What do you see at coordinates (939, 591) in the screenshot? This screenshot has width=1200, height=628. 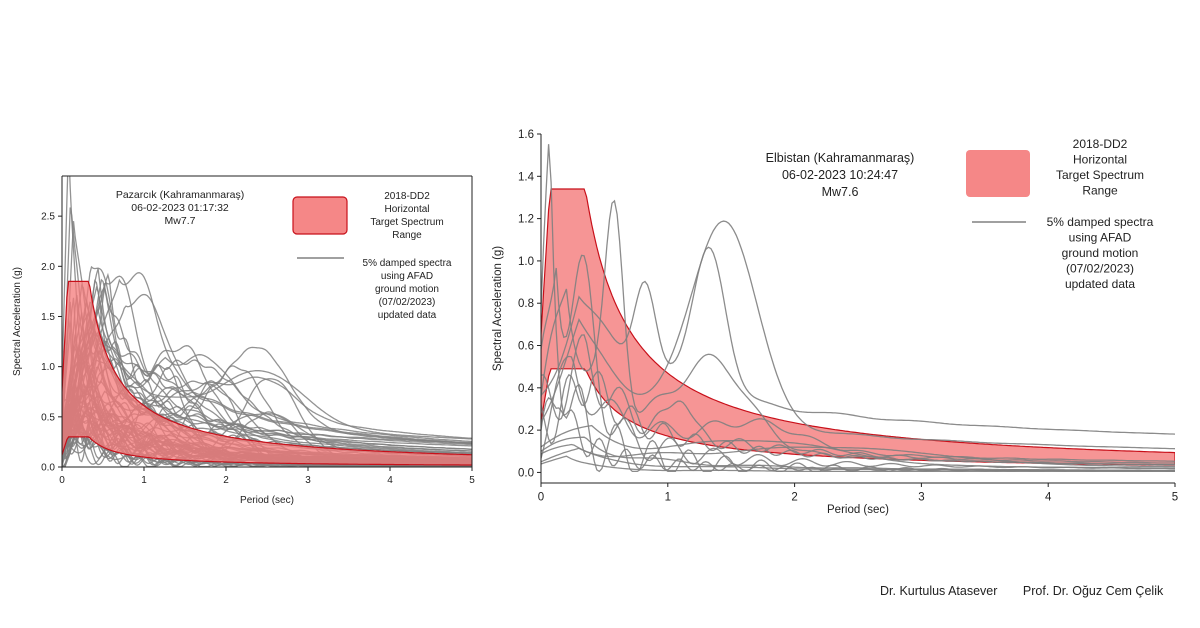 I see `author-name-1: Dr. Kurtulus Atasever` at bounding box center [939, 591].